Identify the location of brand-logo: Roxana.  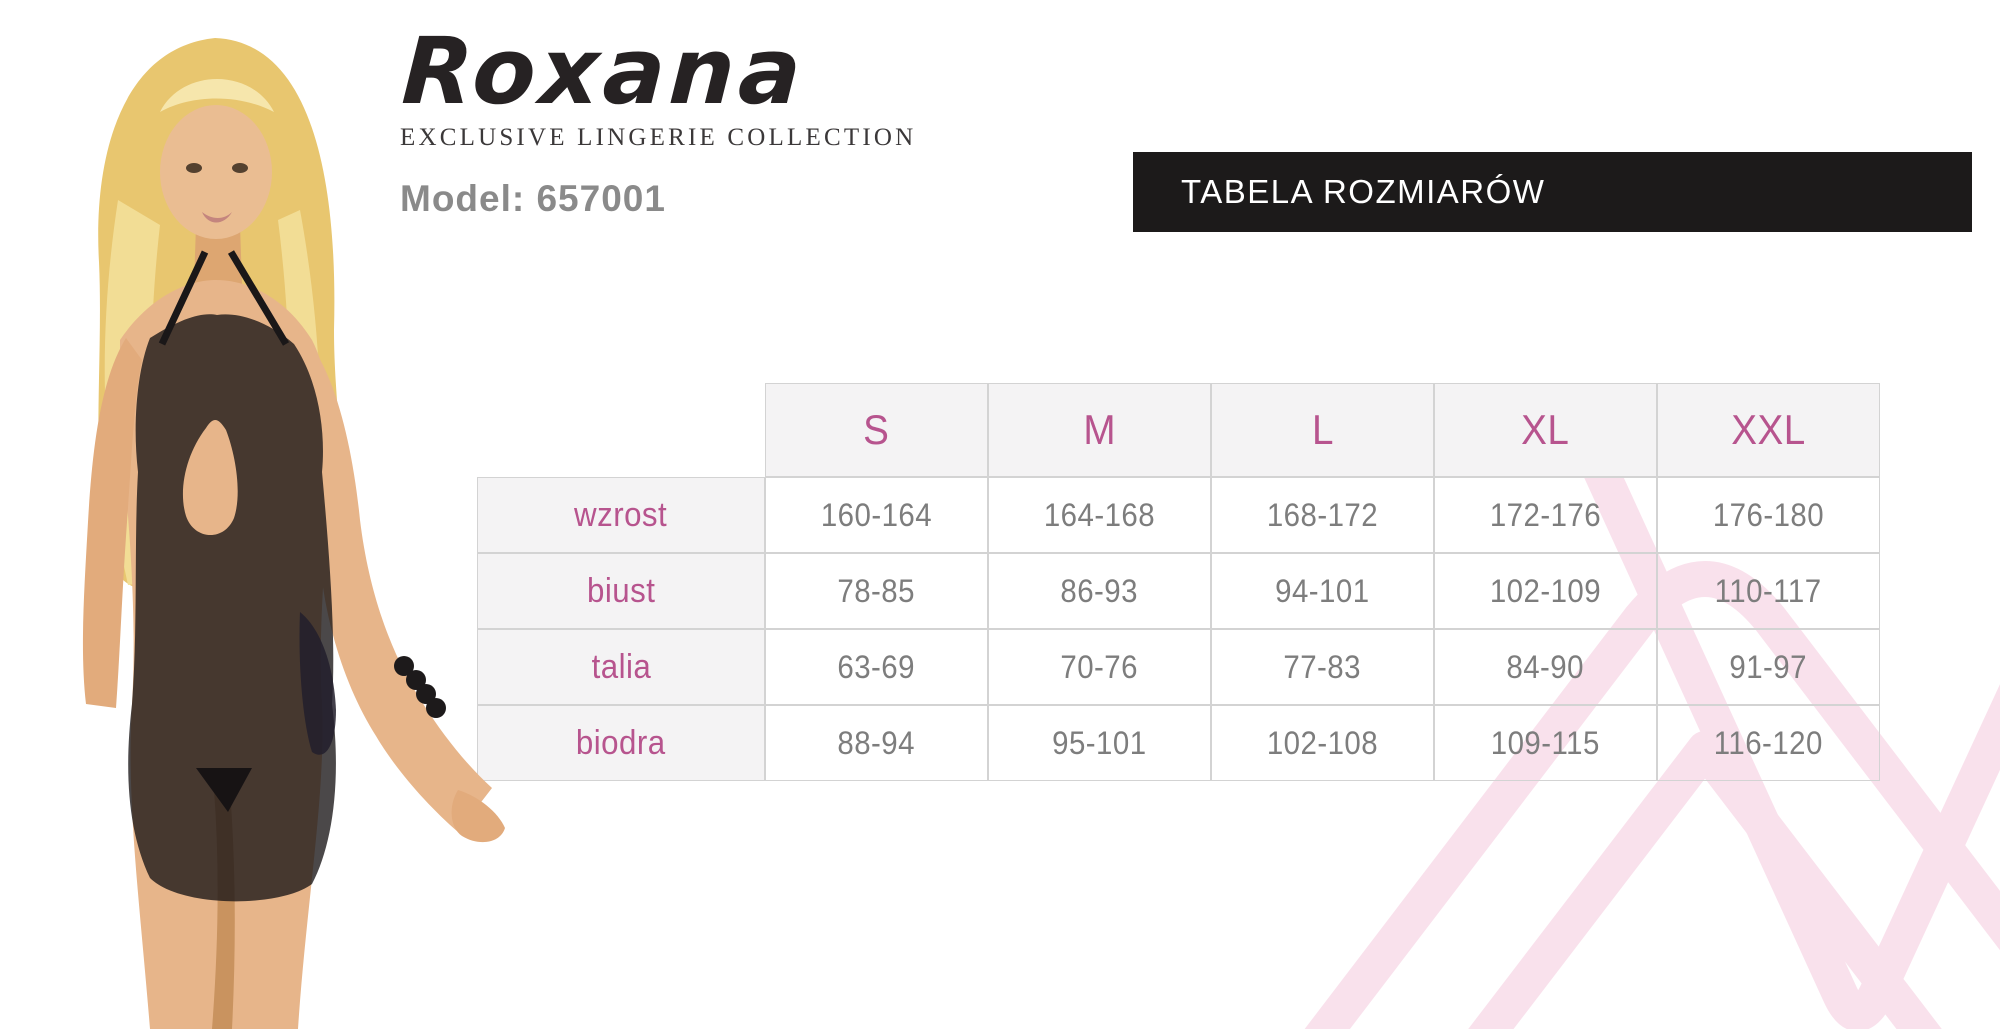
(603, 71).